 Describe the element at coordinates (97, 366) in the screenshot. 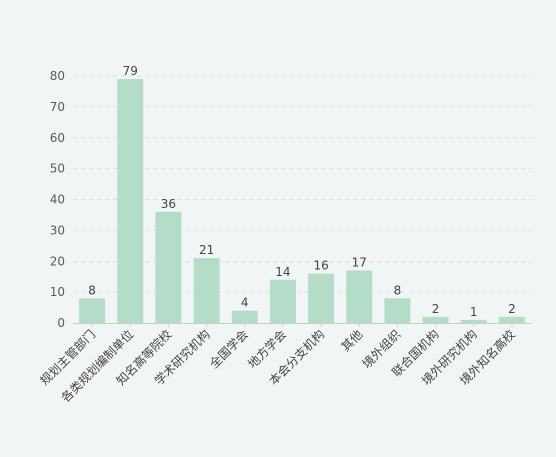

I see `x-tick-label: 各类规划编制单位` at that location.